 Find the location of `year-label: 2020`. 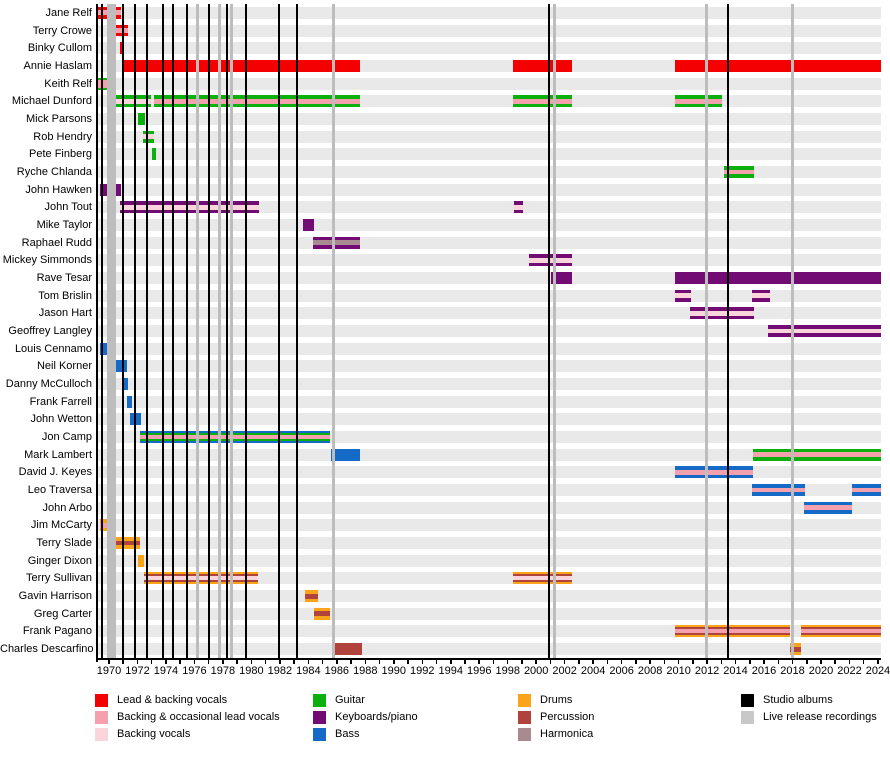

year-label: 2020 is located at coordinates (821, 671).